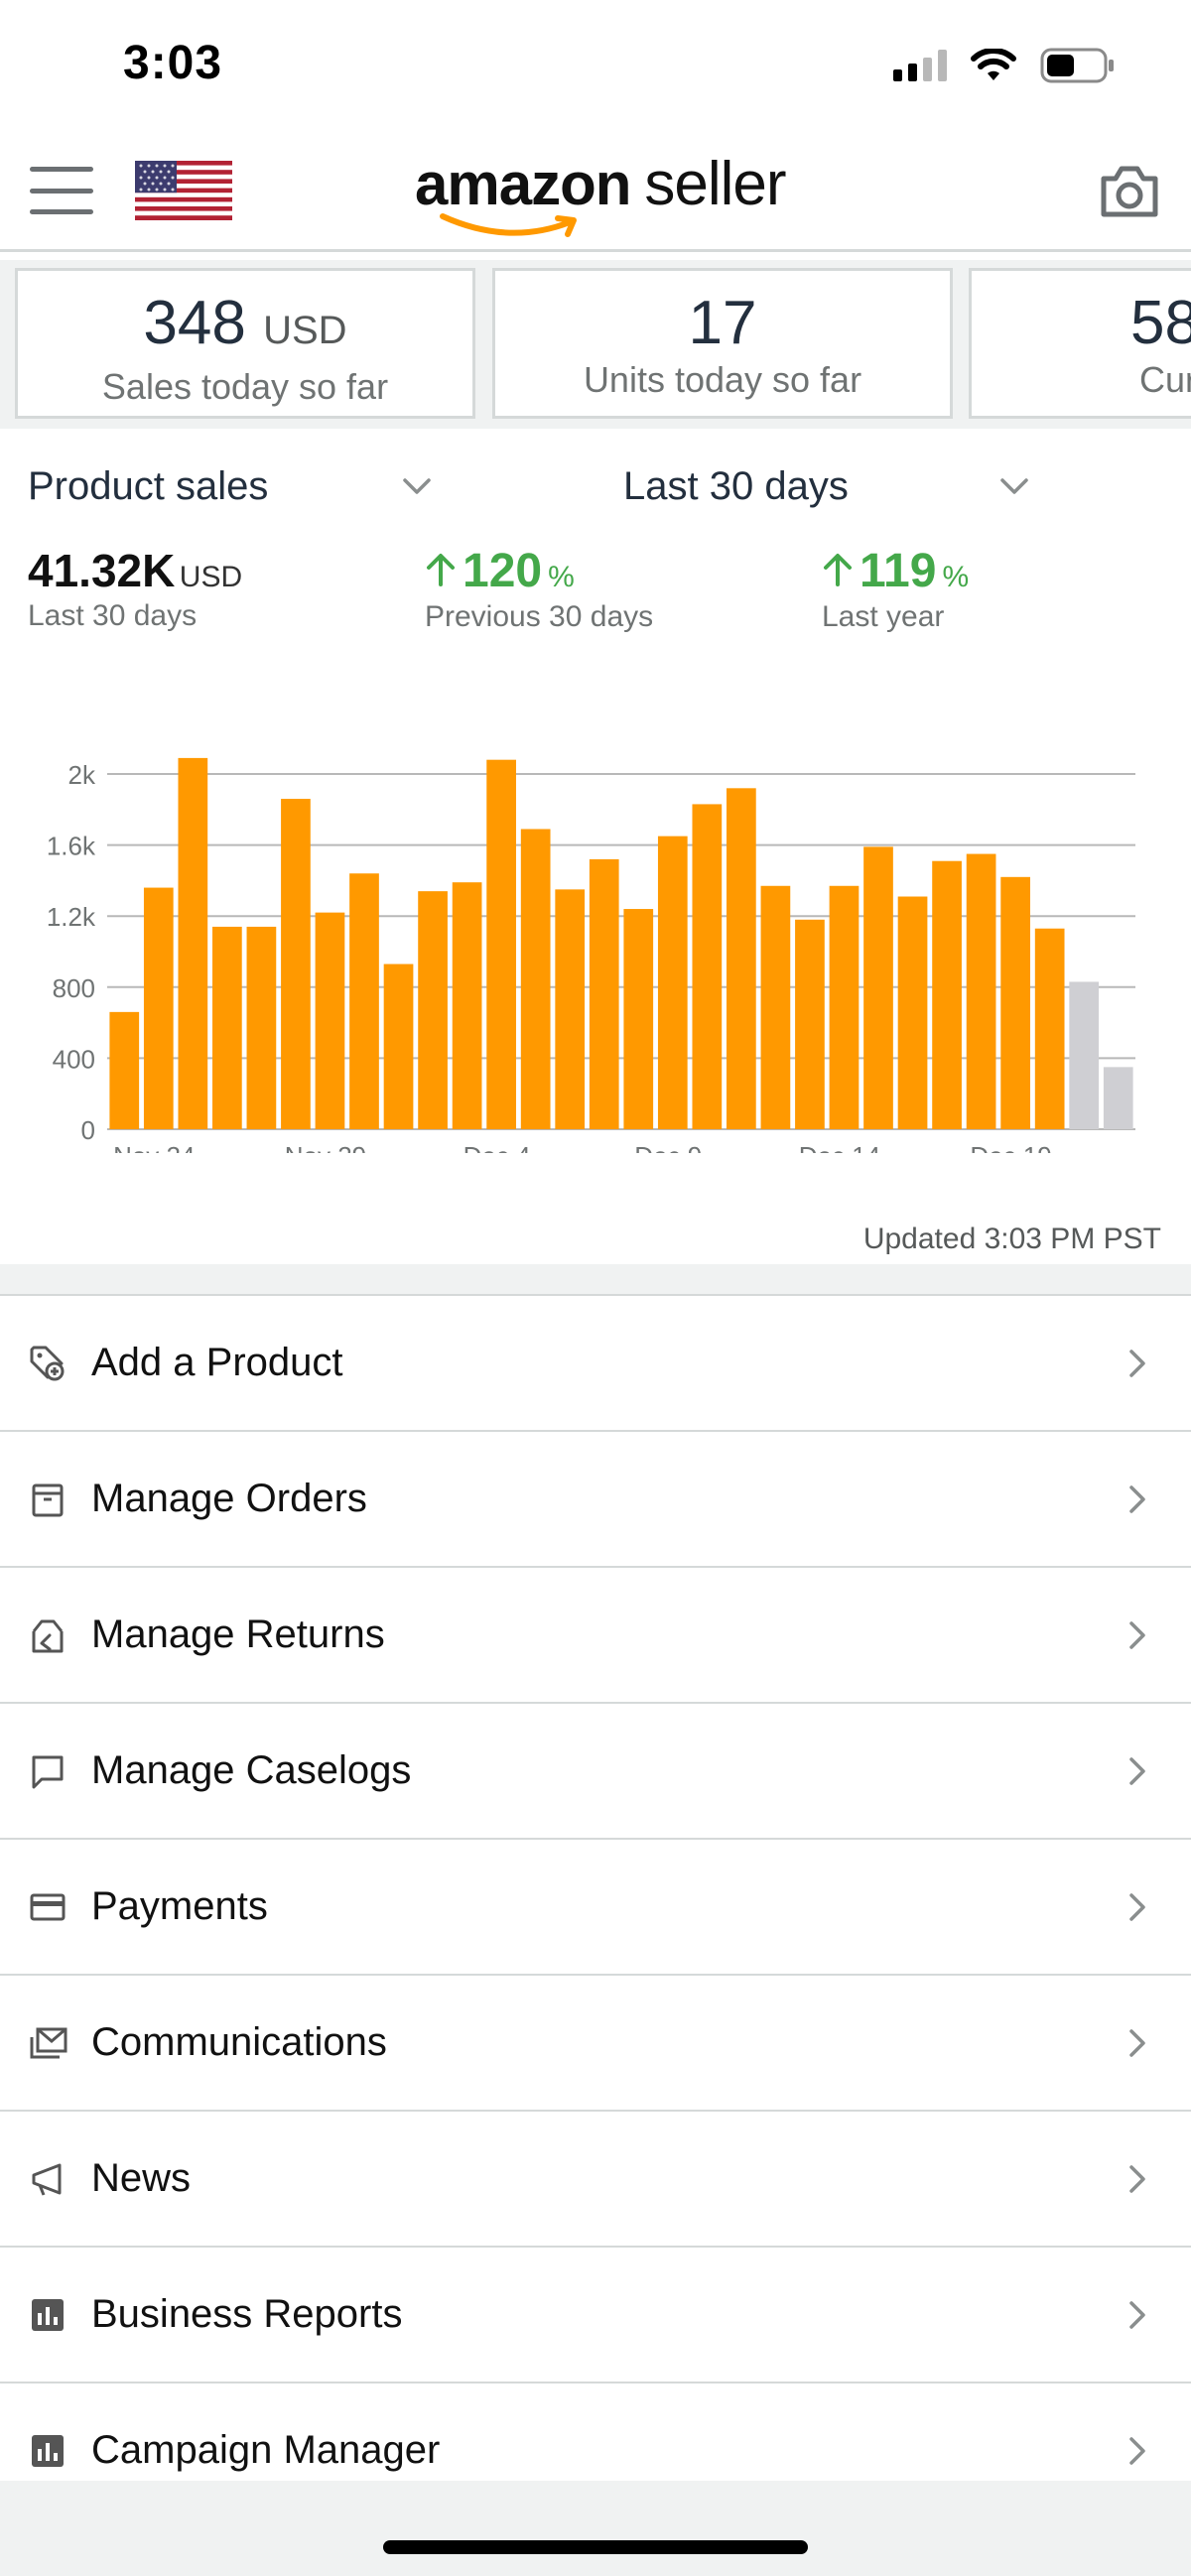  I want to click on metric-value: 17, so click(722, 323).